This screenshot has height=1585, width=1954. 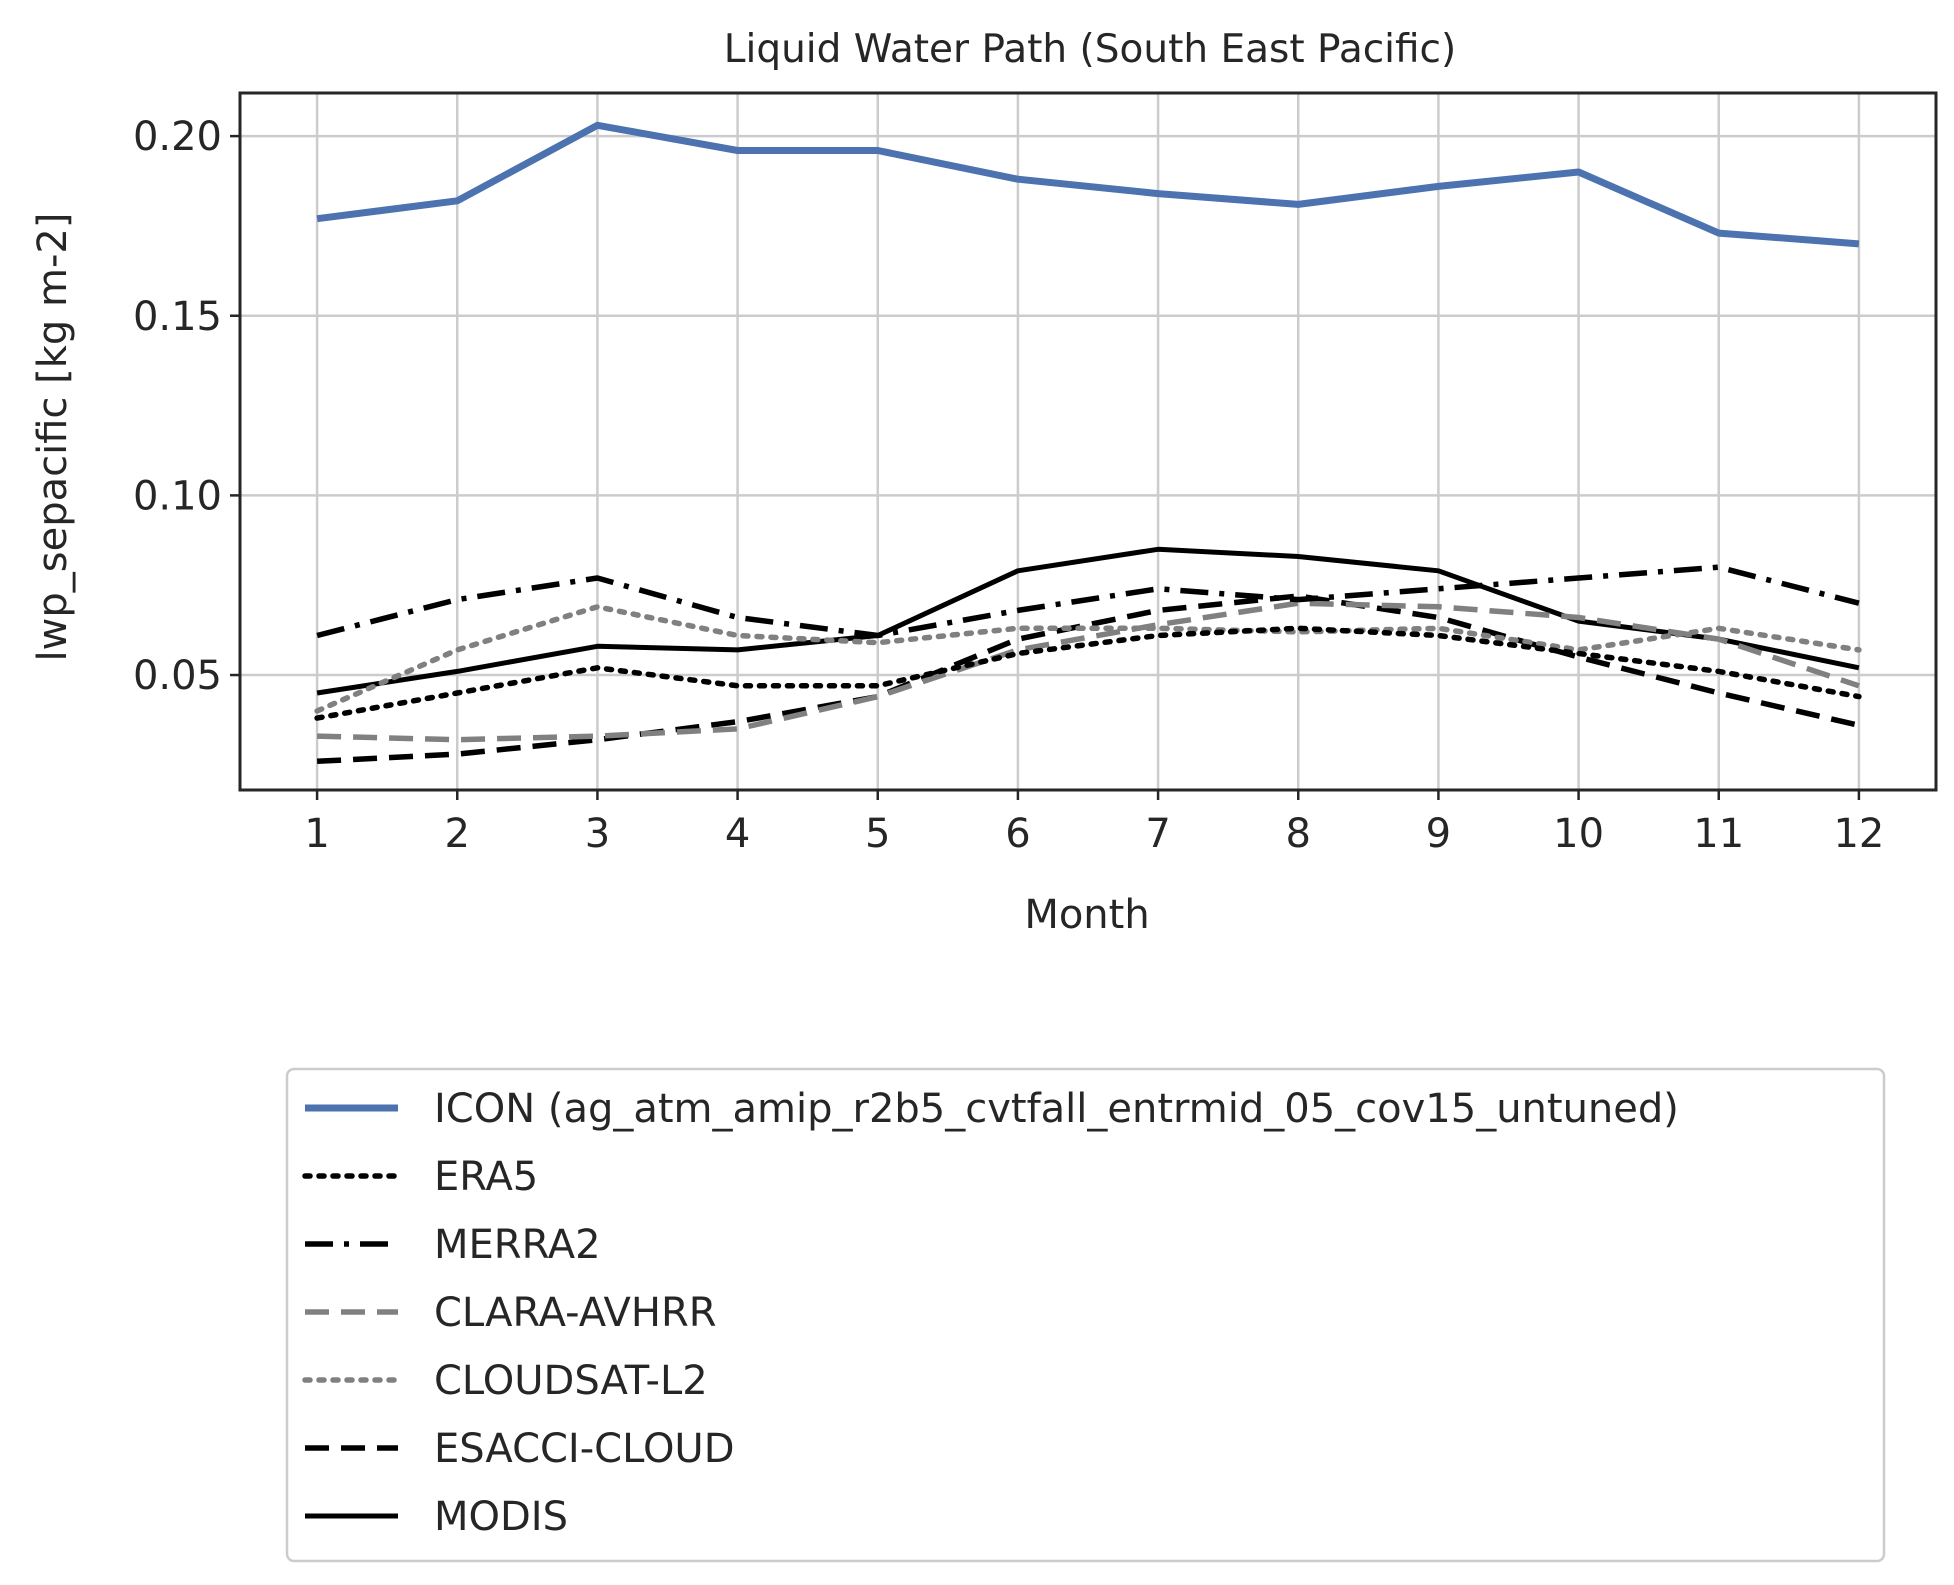 I want to click on x-tick-label: 9, so click(x=1438, y=834).